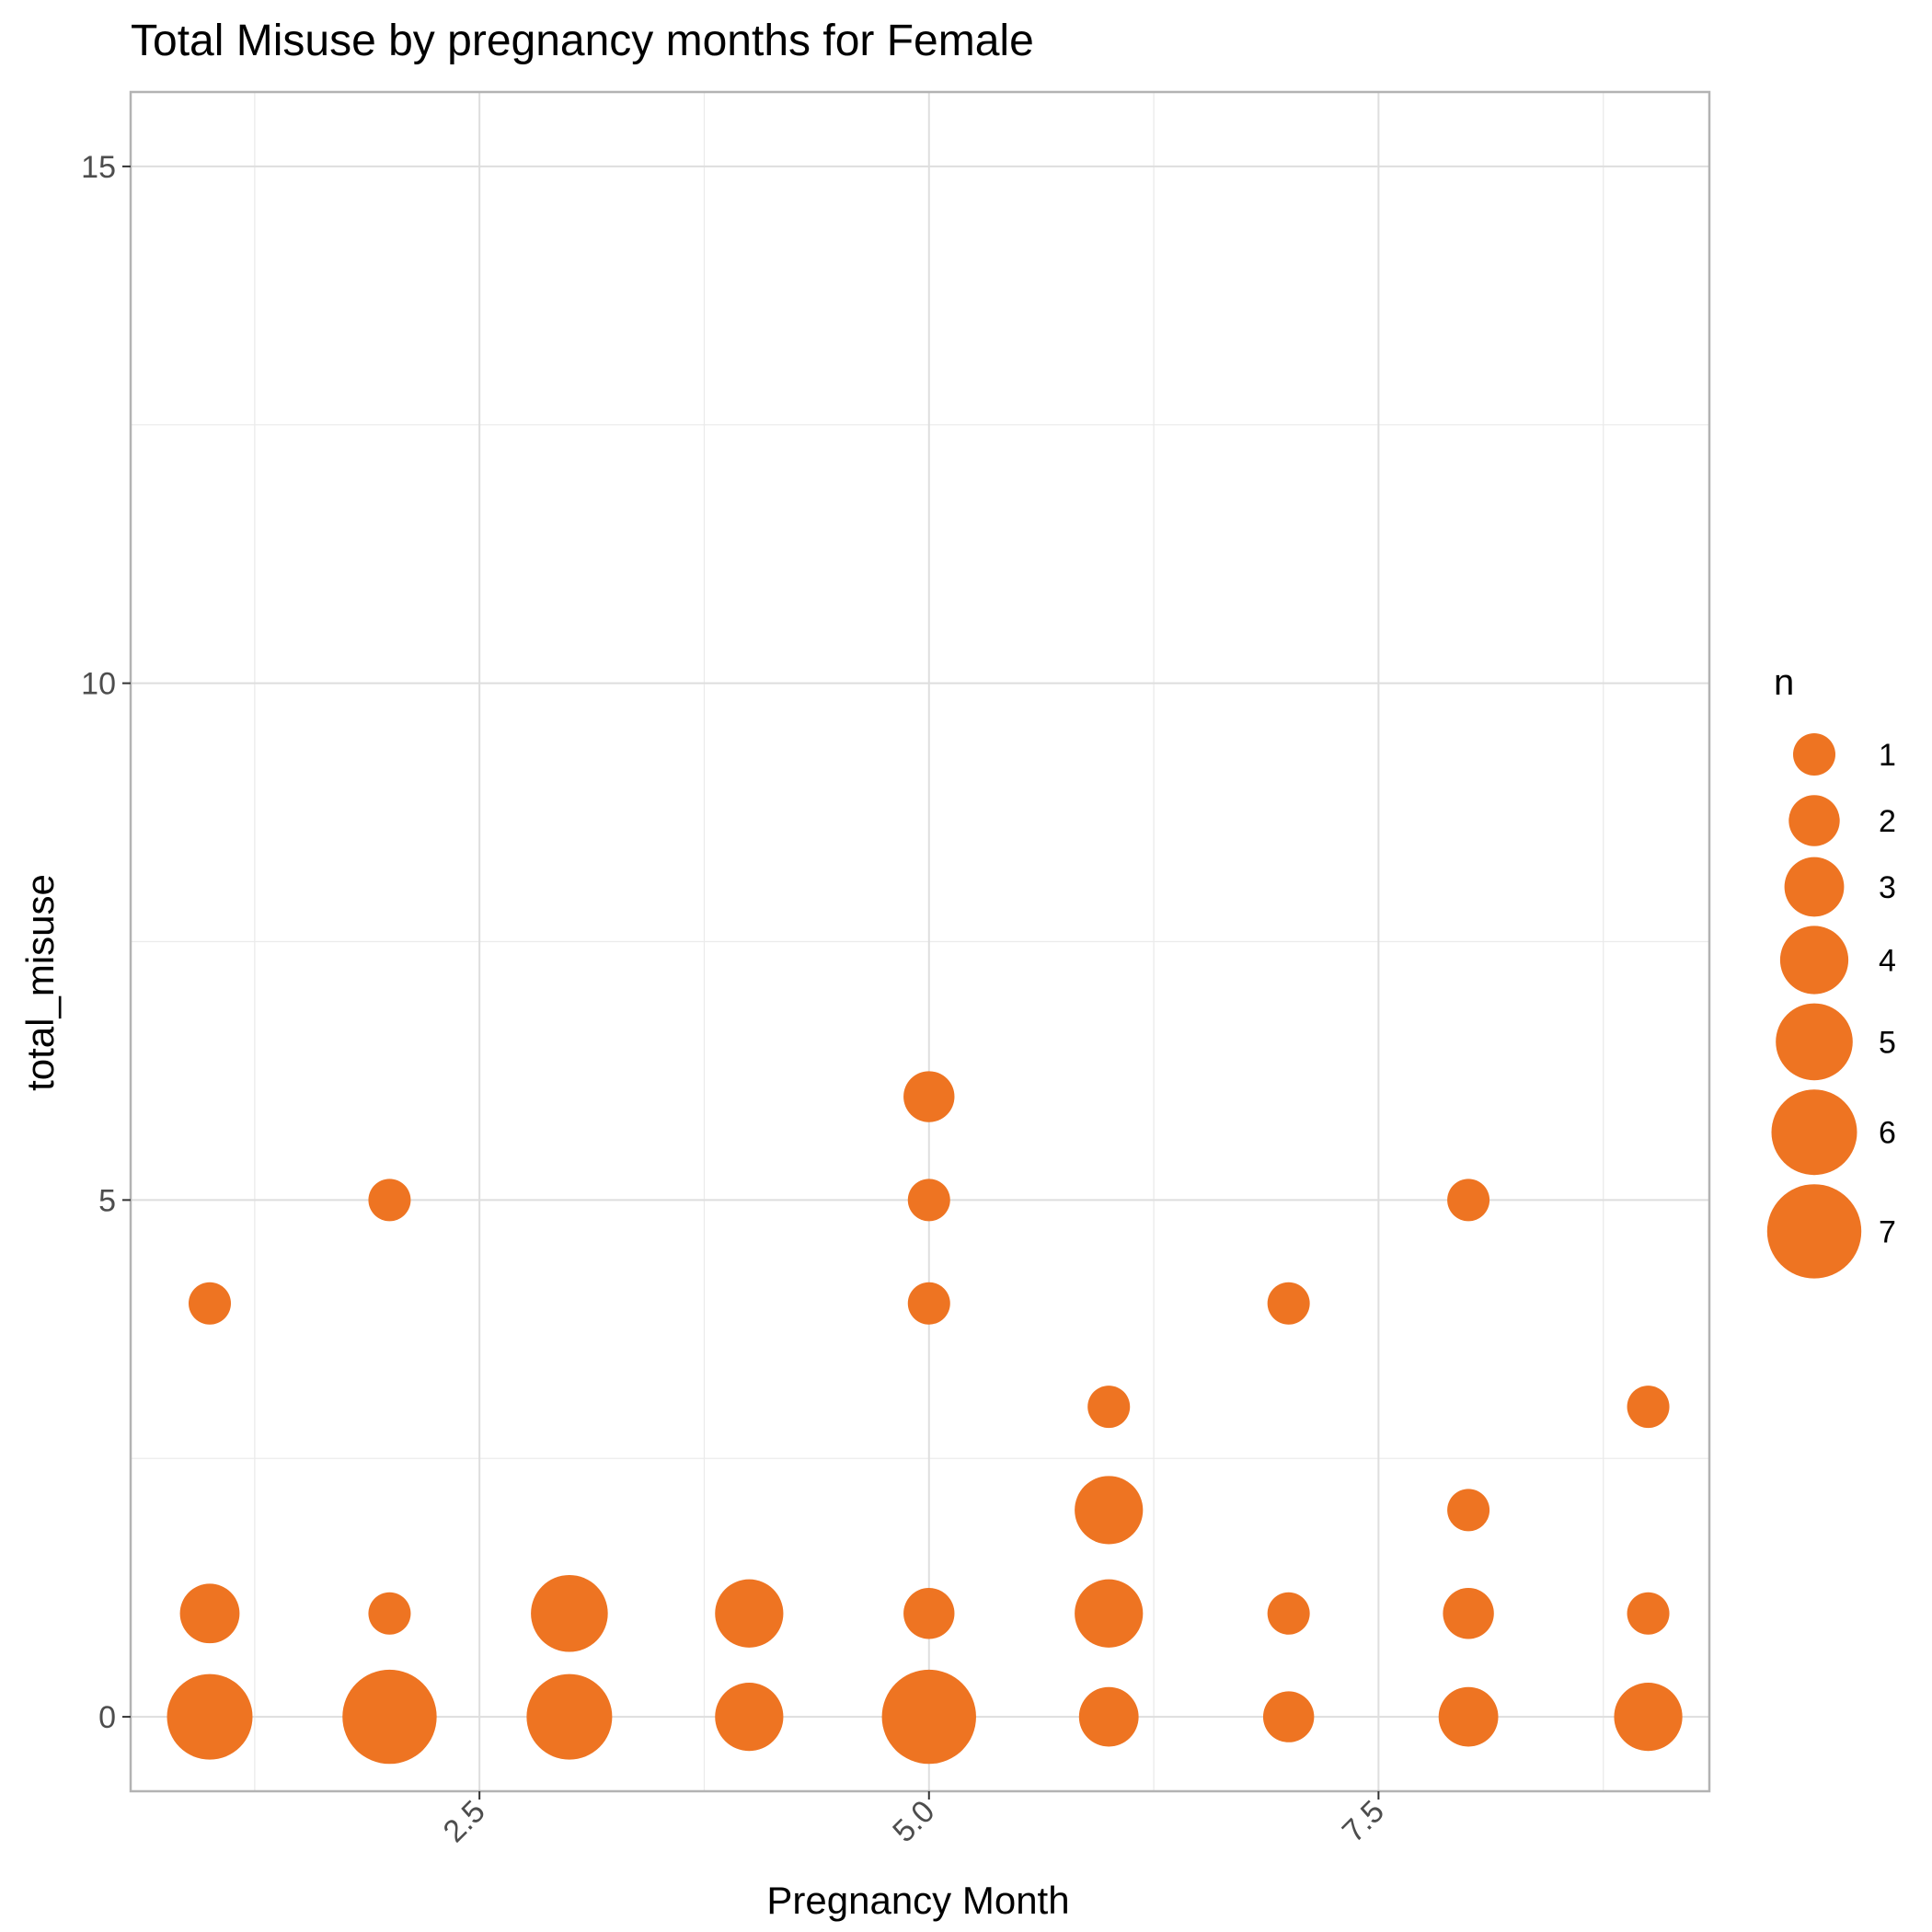 The height and width of the screenshot is (1932, 1932). I want to click on y-axis-label: total_misuse, so click(40, 982).